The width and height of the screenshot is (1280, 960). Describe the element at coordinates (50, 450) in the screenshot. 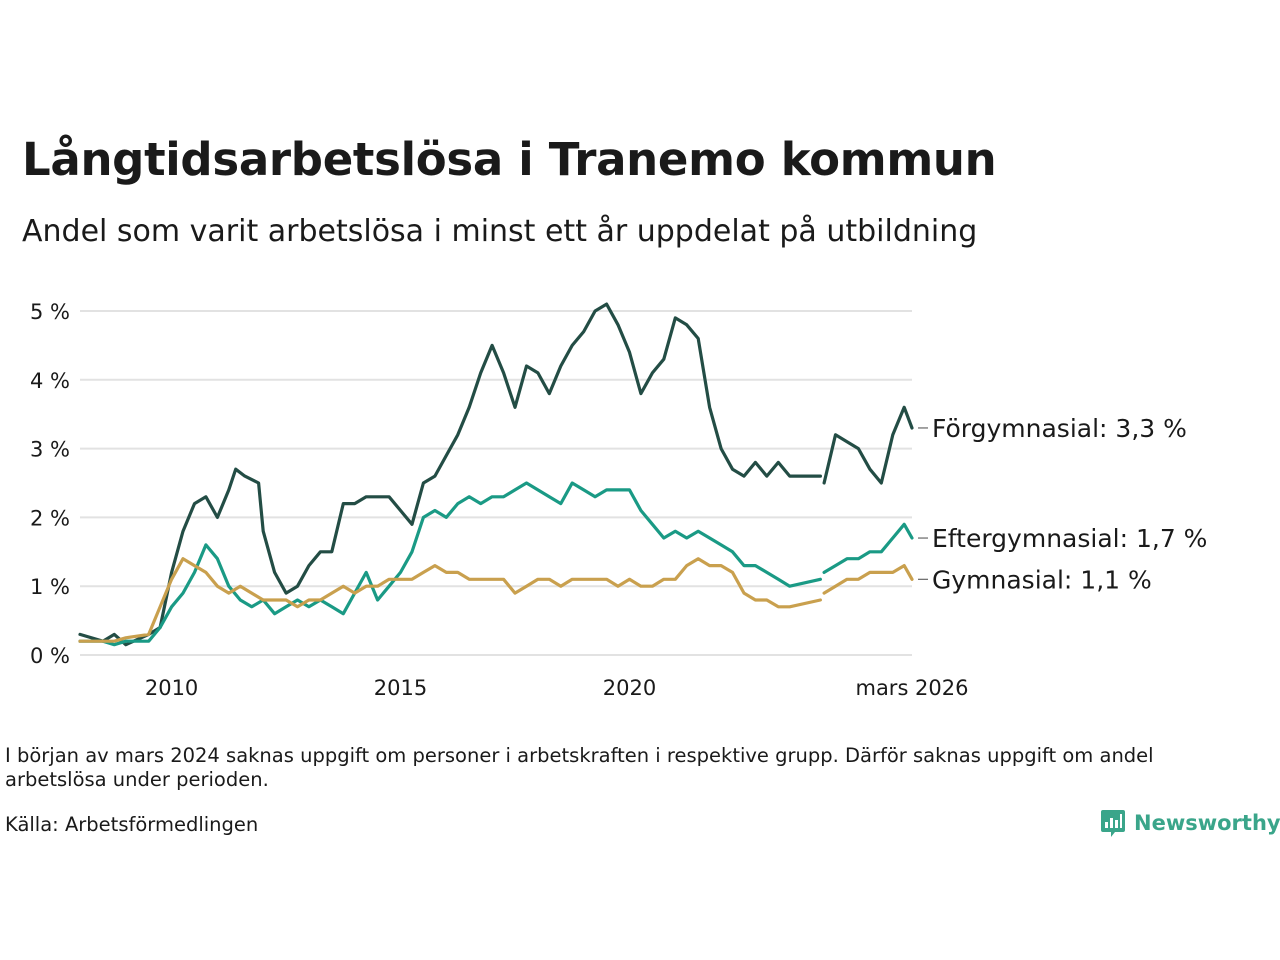

I see `y-tick-label: 3 %` at that location.